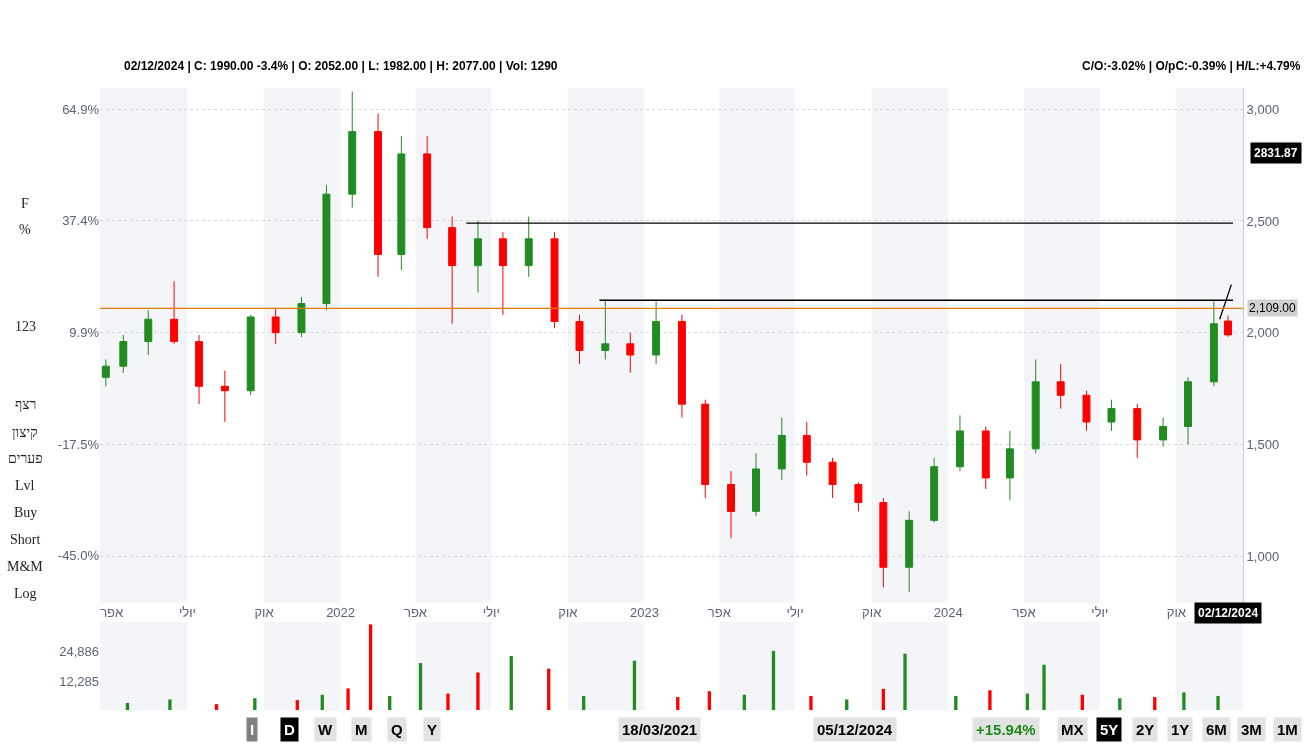 This screenshot has width=1310, height=746. Describe the element at coordinates (341, 612) in the screenshot. I see `x-tick-label: 2022` at that location.